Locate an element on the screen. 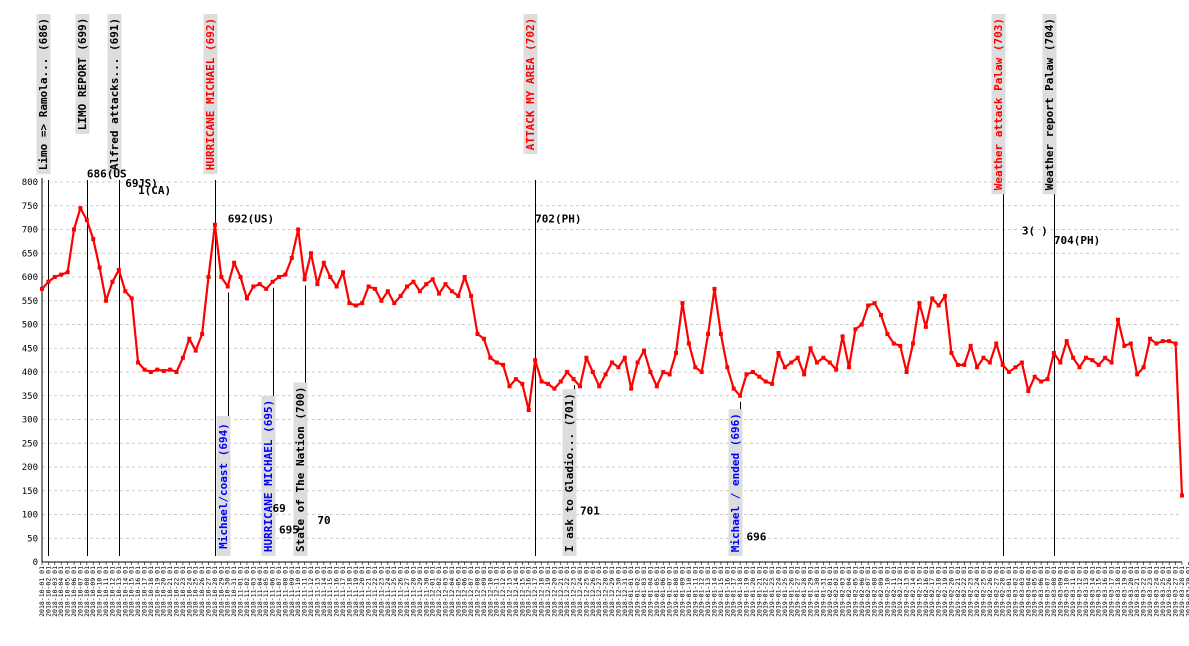 This screenshot has width=1189, height=646. y-tick-label-700: 700 is located at coordinates (30, 231).